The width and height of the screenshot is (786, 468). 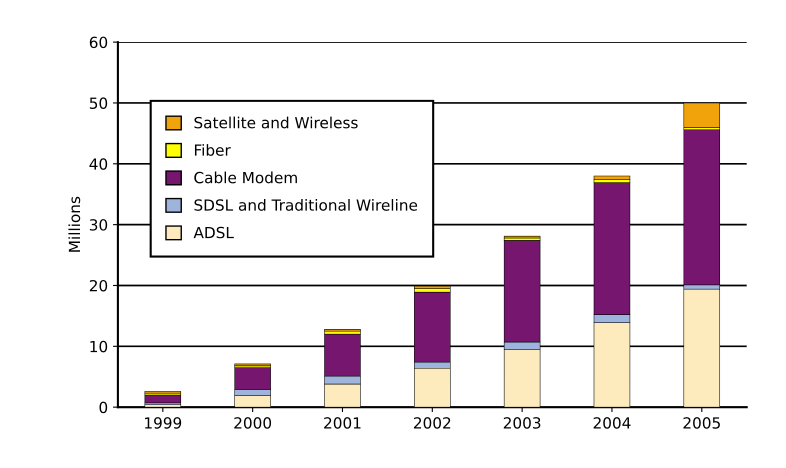 I want to click on x-tick-label: 2000, so click(x=253, y=423).